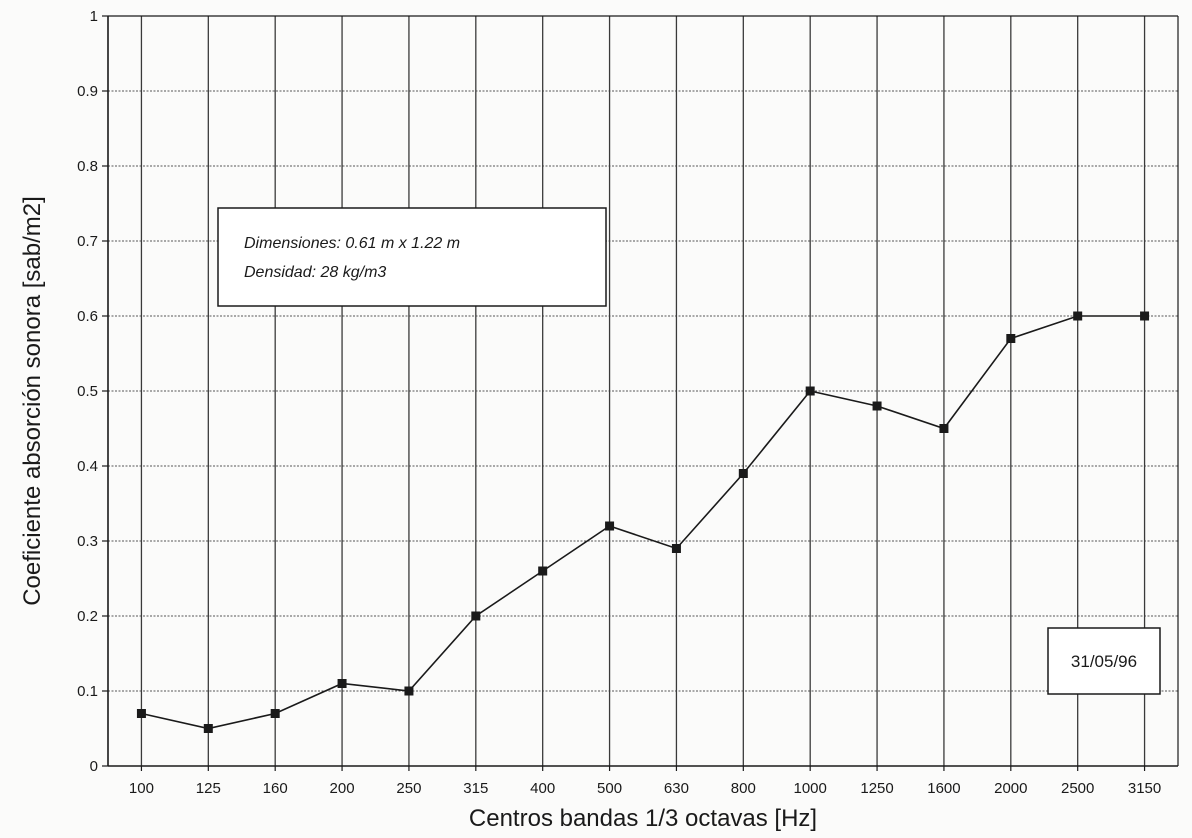 This screenshot has width=1192, height=838. Describe the element at coordinates (743, 788) in the screenshot. I see `x-tick-label: 800` at that location.